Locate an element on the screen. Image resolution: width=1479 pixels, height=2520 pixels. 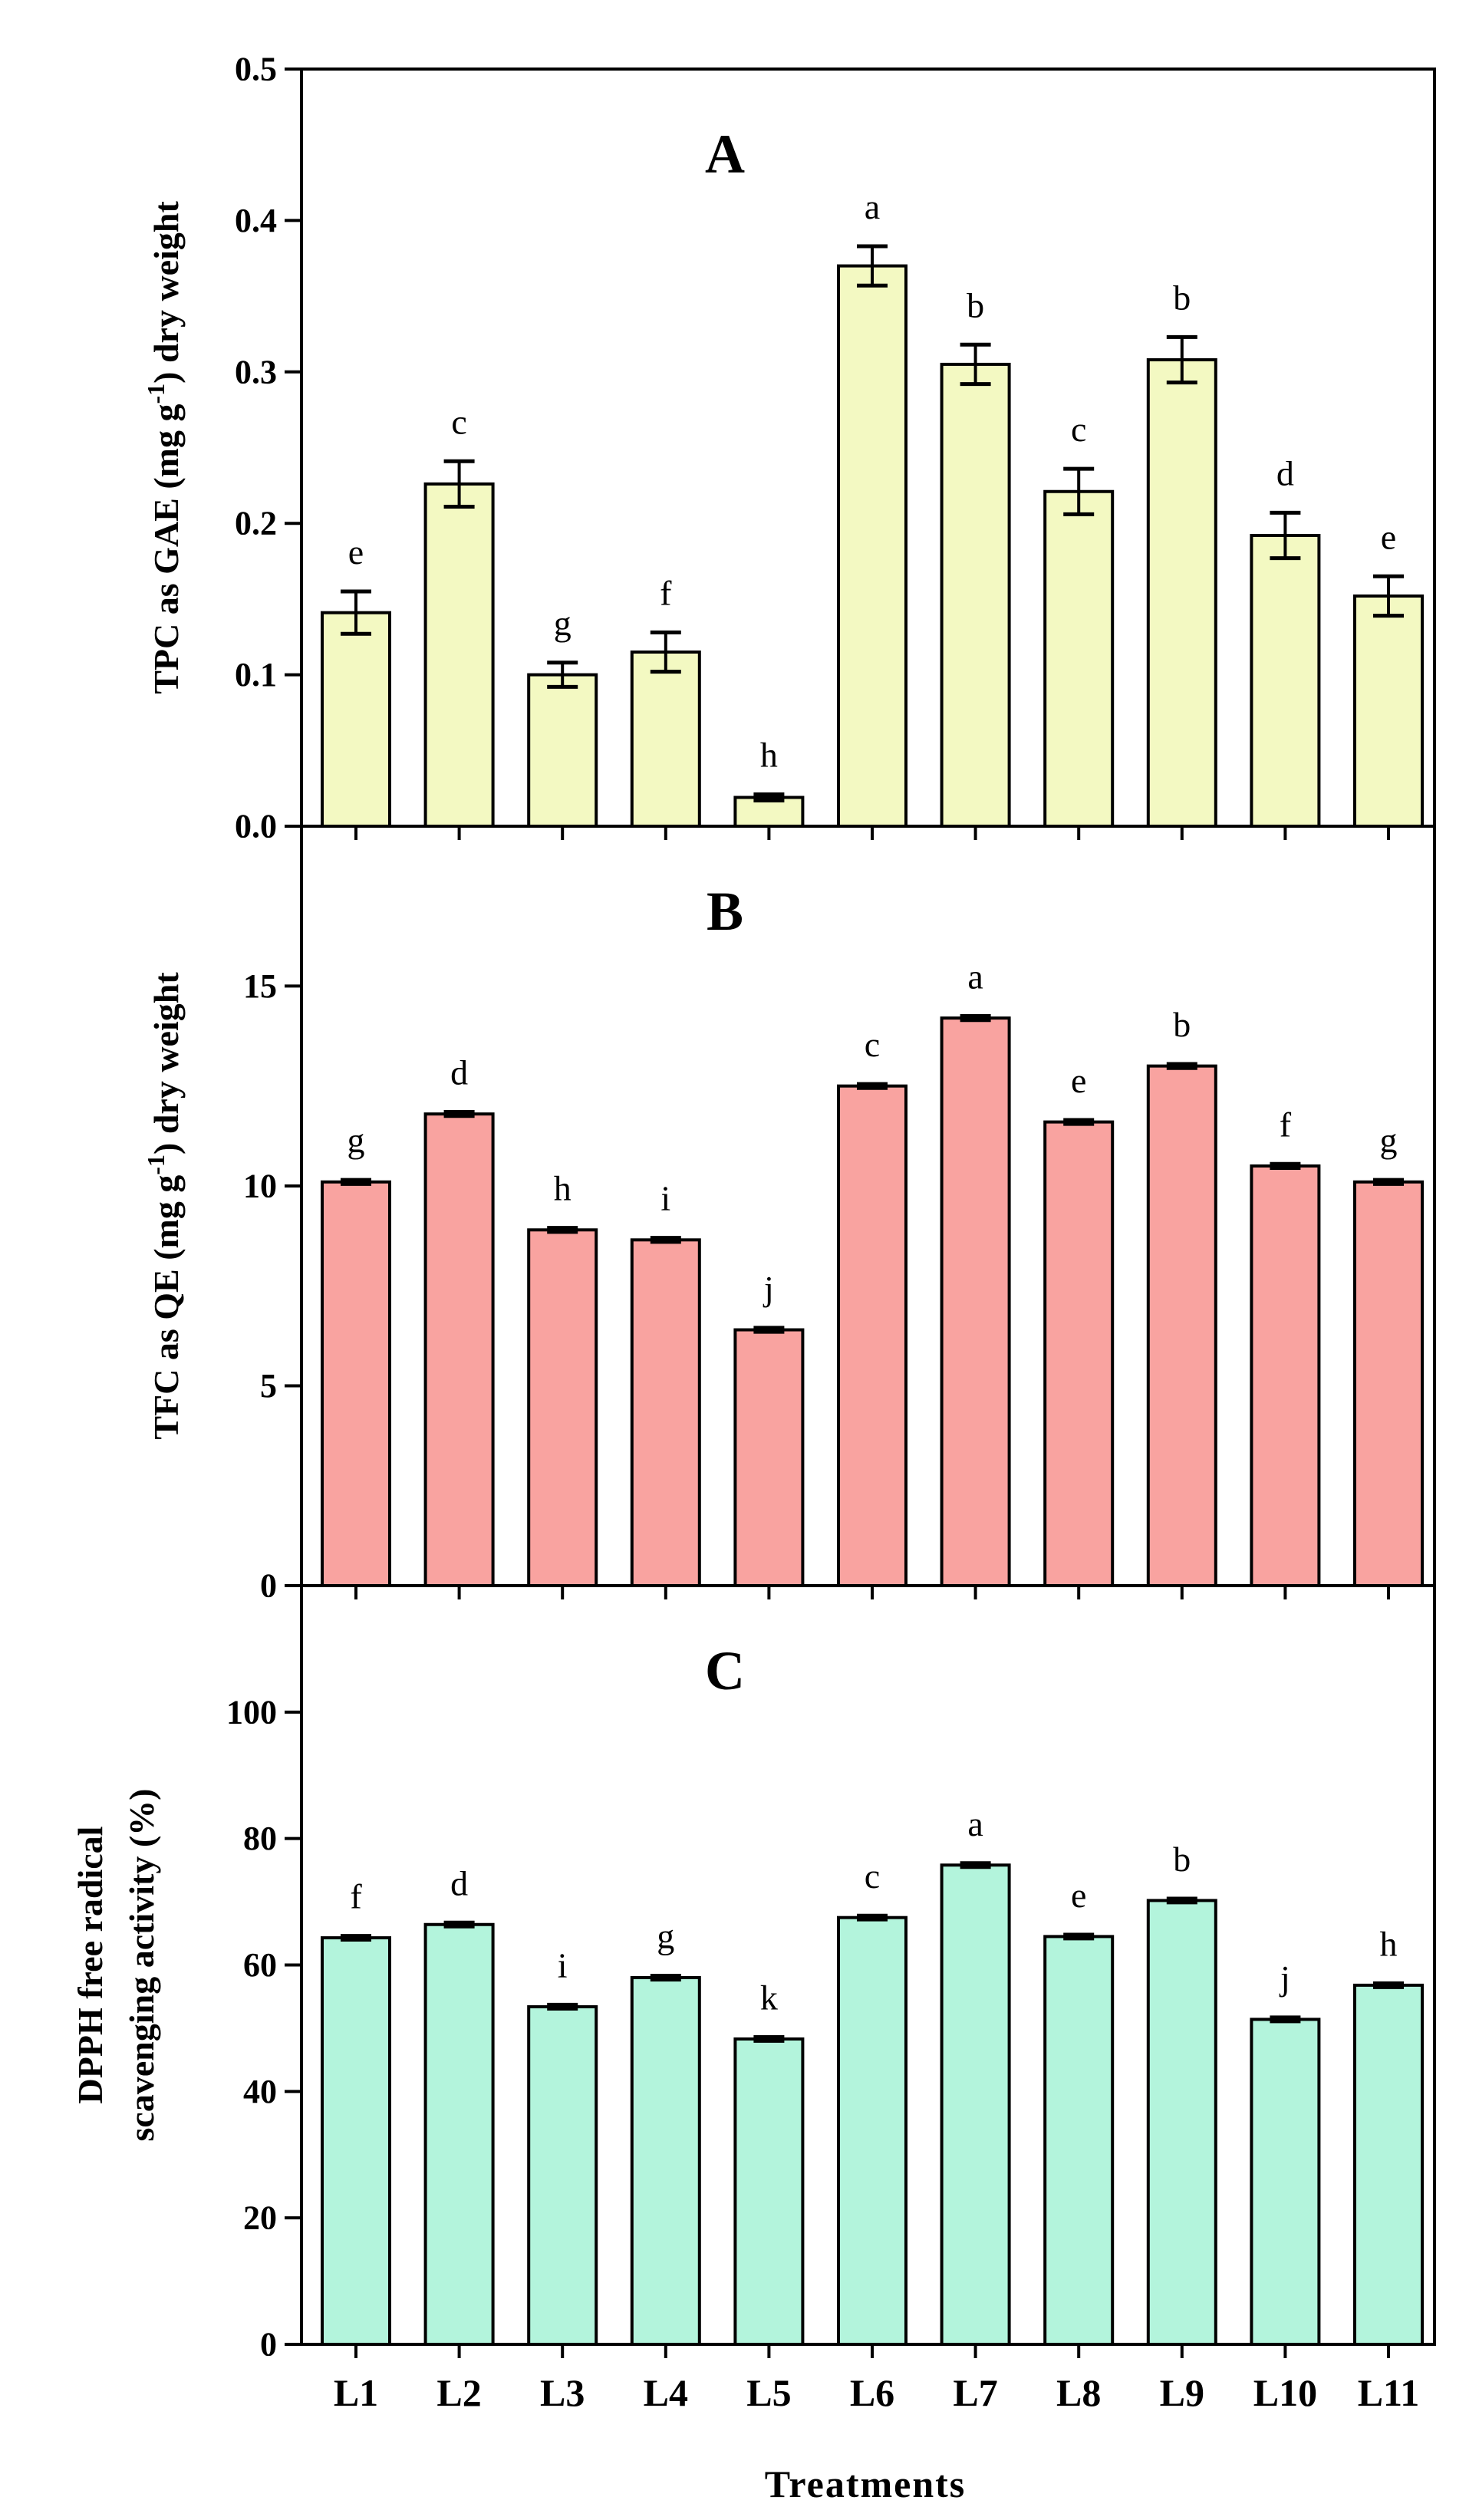
y-tick-label: 60 is located at coordinates (260, 1965).